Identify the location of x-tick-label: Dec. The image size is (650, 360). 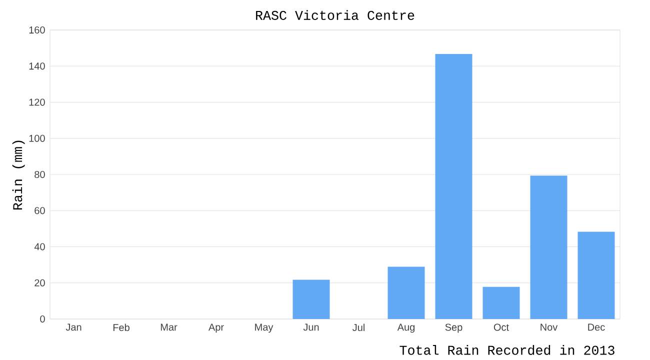
(596, 327).